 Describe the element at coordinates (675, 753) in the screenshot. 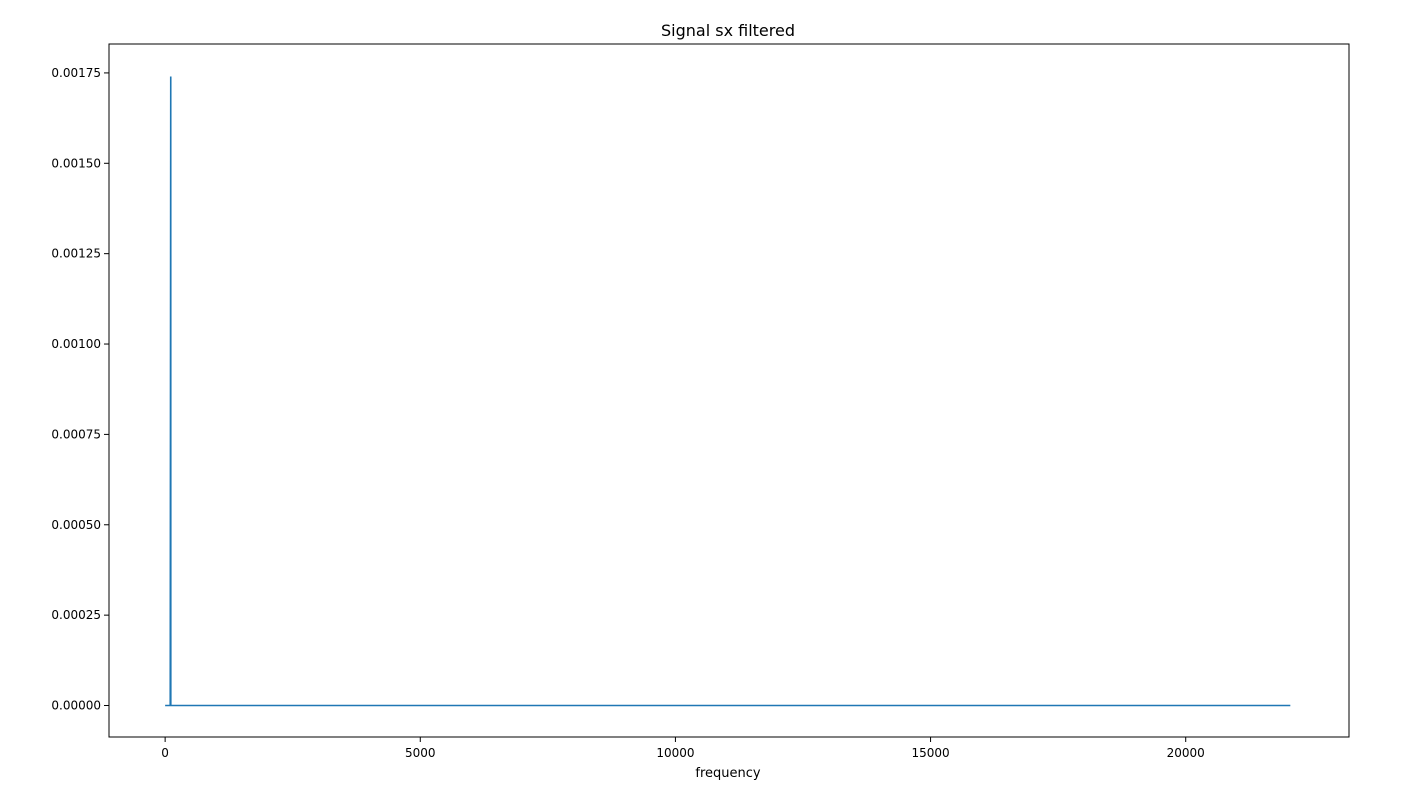

I see `x-tick-label: 10000` at that location.